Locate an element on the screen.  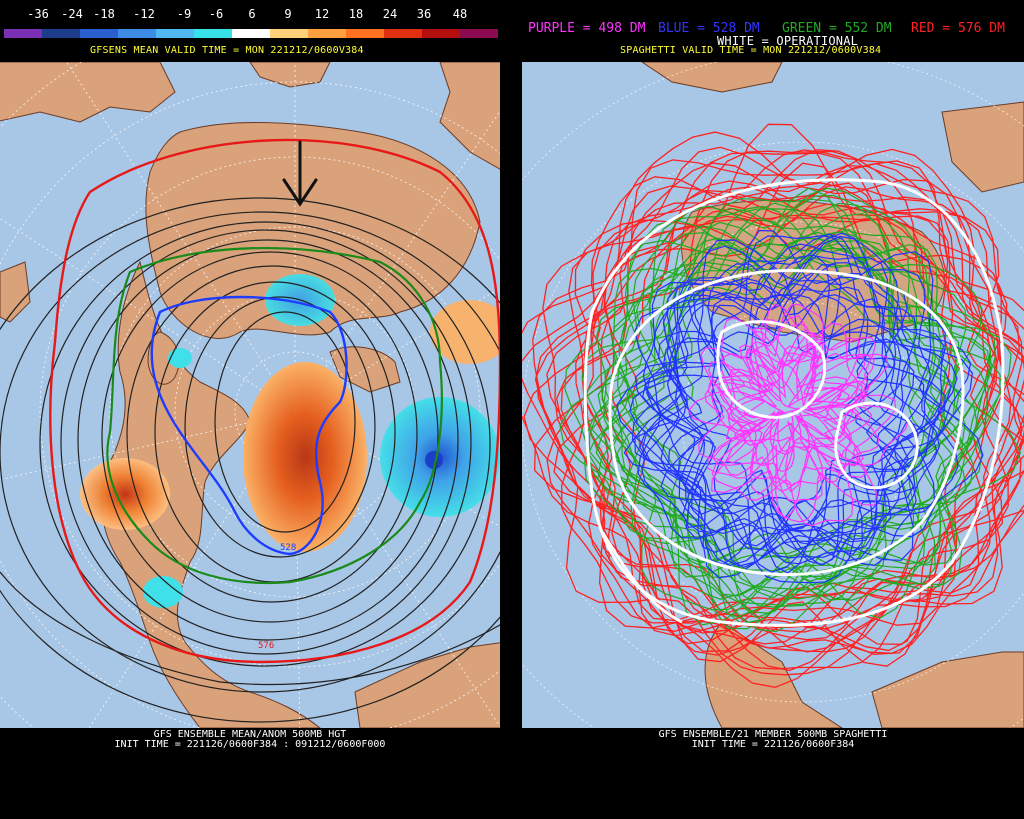
colorbar-label: -12 is located at coordinates (144, 14).